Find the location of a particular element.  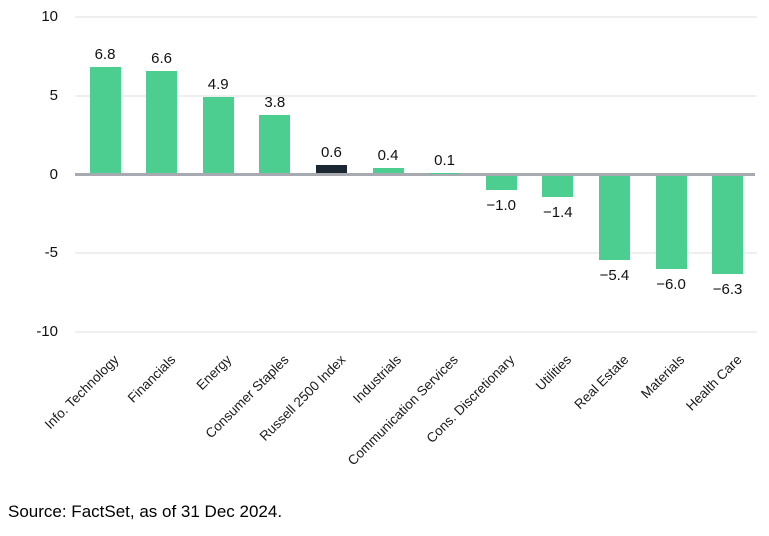

x-axis-category-label: Energy is located at coordinates (214, 372).